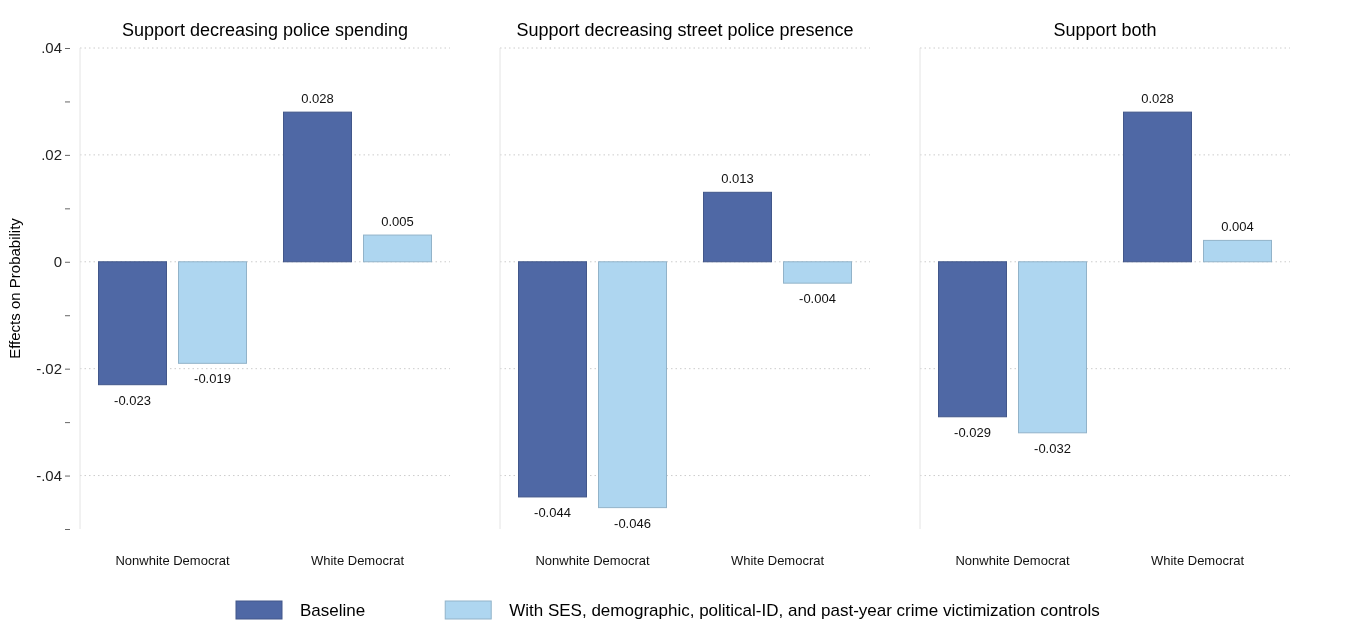 The height and width of the screenshot is (635, 1357). I want to click on legend-label: With SES, demographic, political-ID, and past-year crime victimization controls, so click(804, 610).